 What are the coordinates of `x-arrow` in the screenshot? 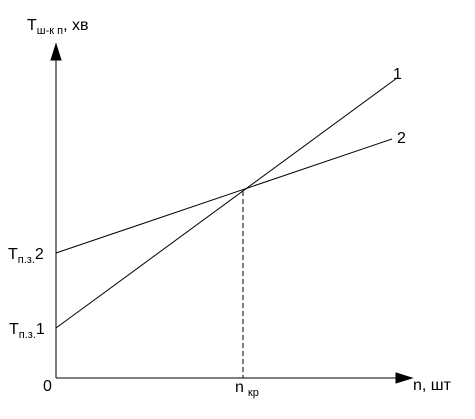 It's located at (404, 378).